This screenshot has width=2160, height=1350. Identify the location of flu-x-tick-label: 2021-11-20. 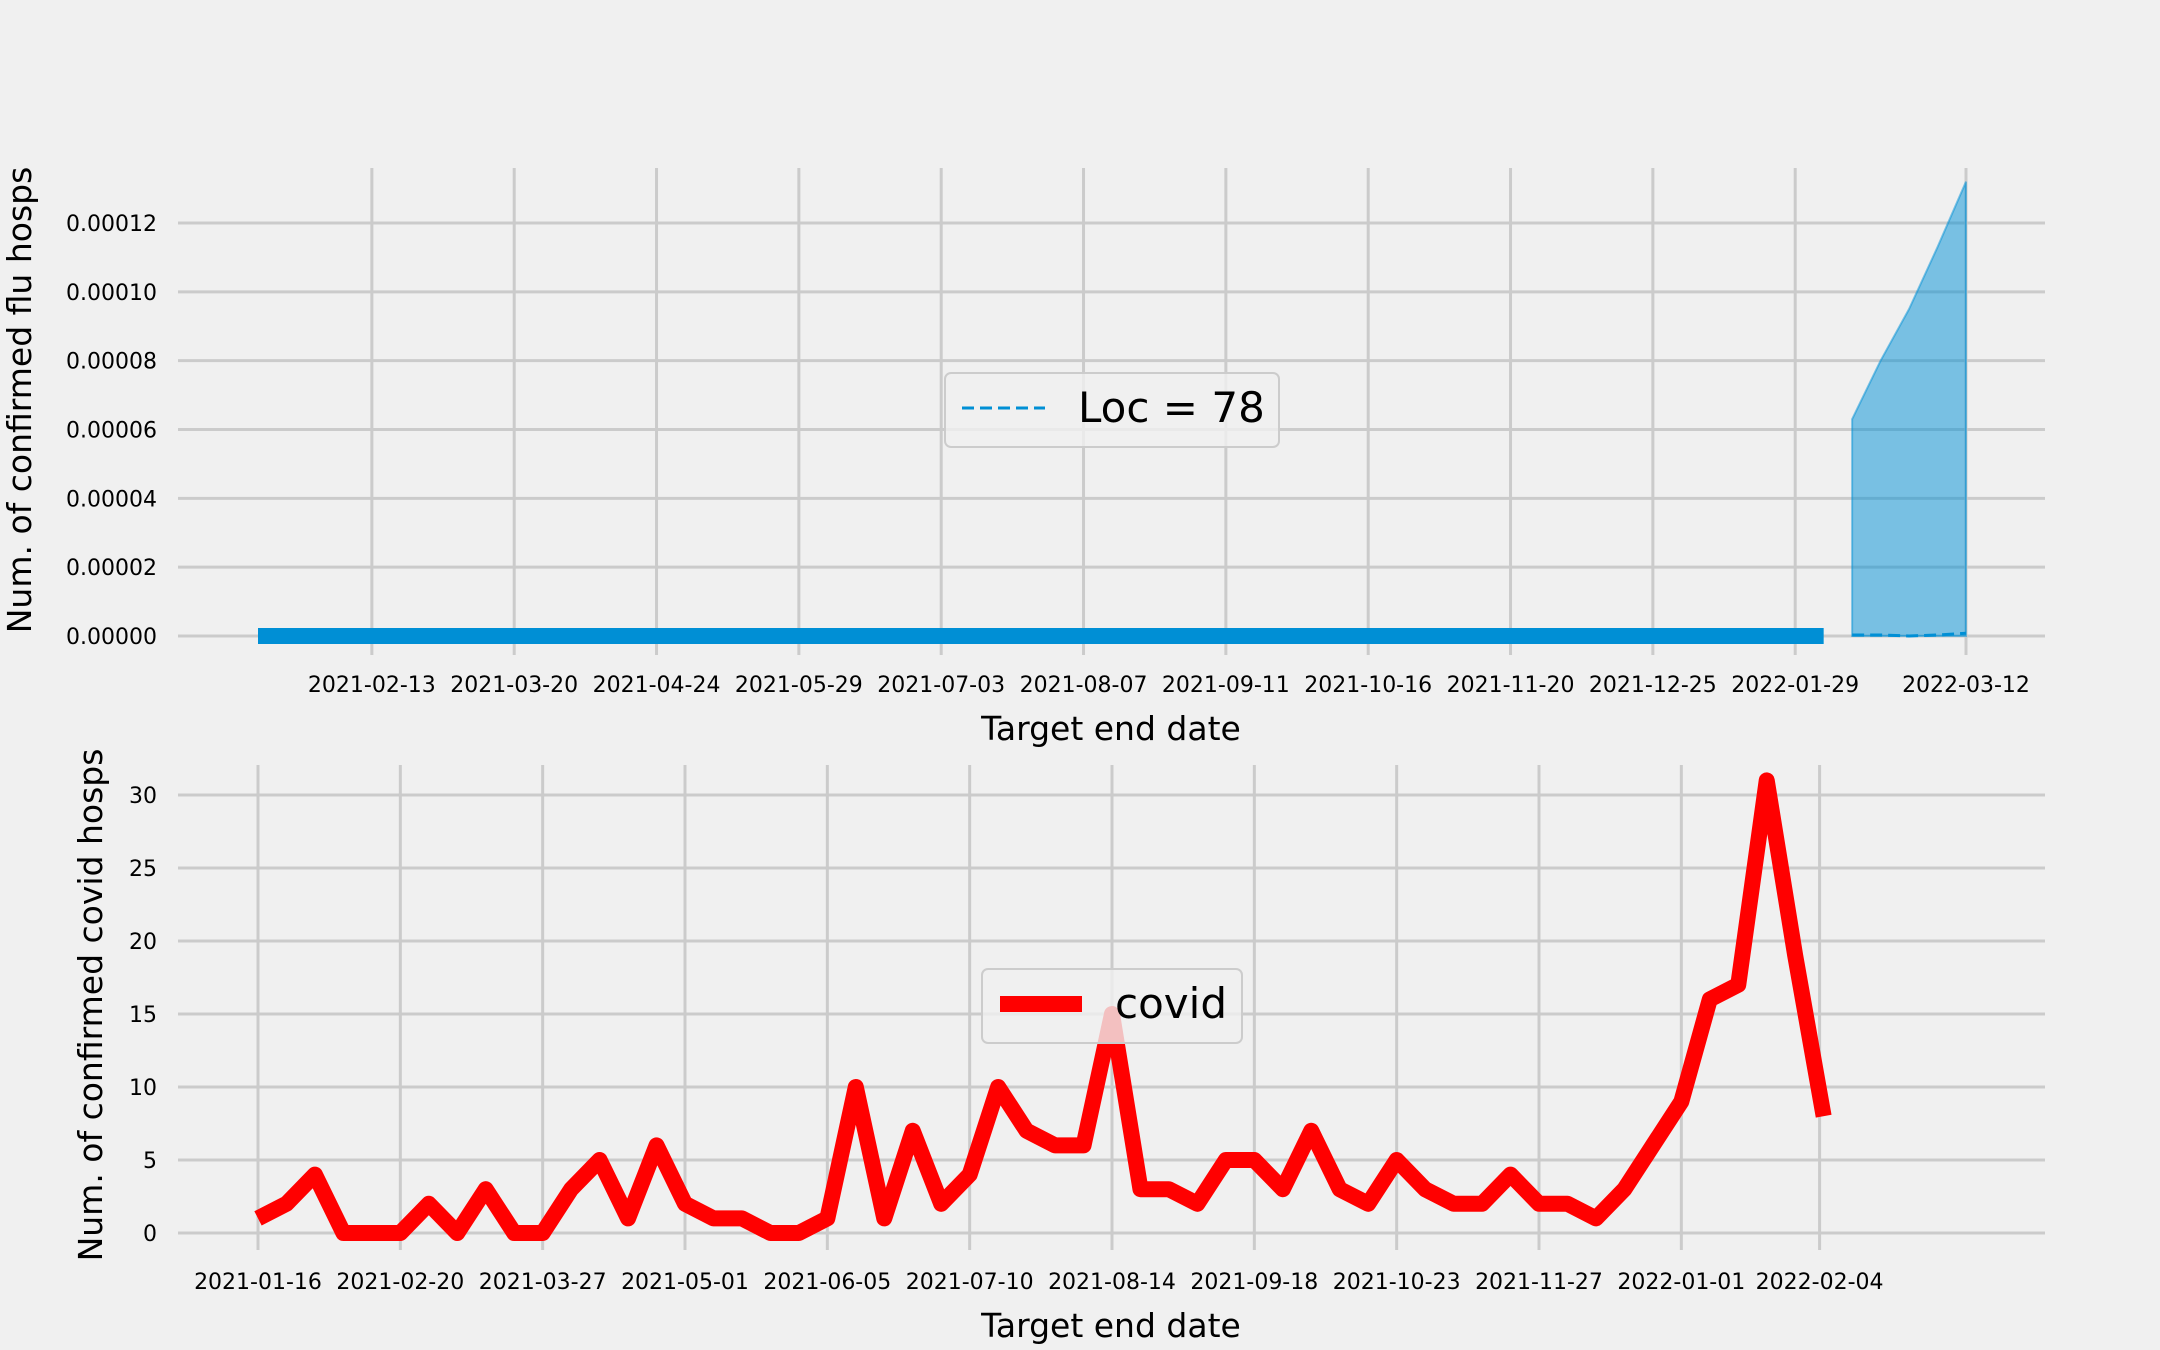
(1511, 685).